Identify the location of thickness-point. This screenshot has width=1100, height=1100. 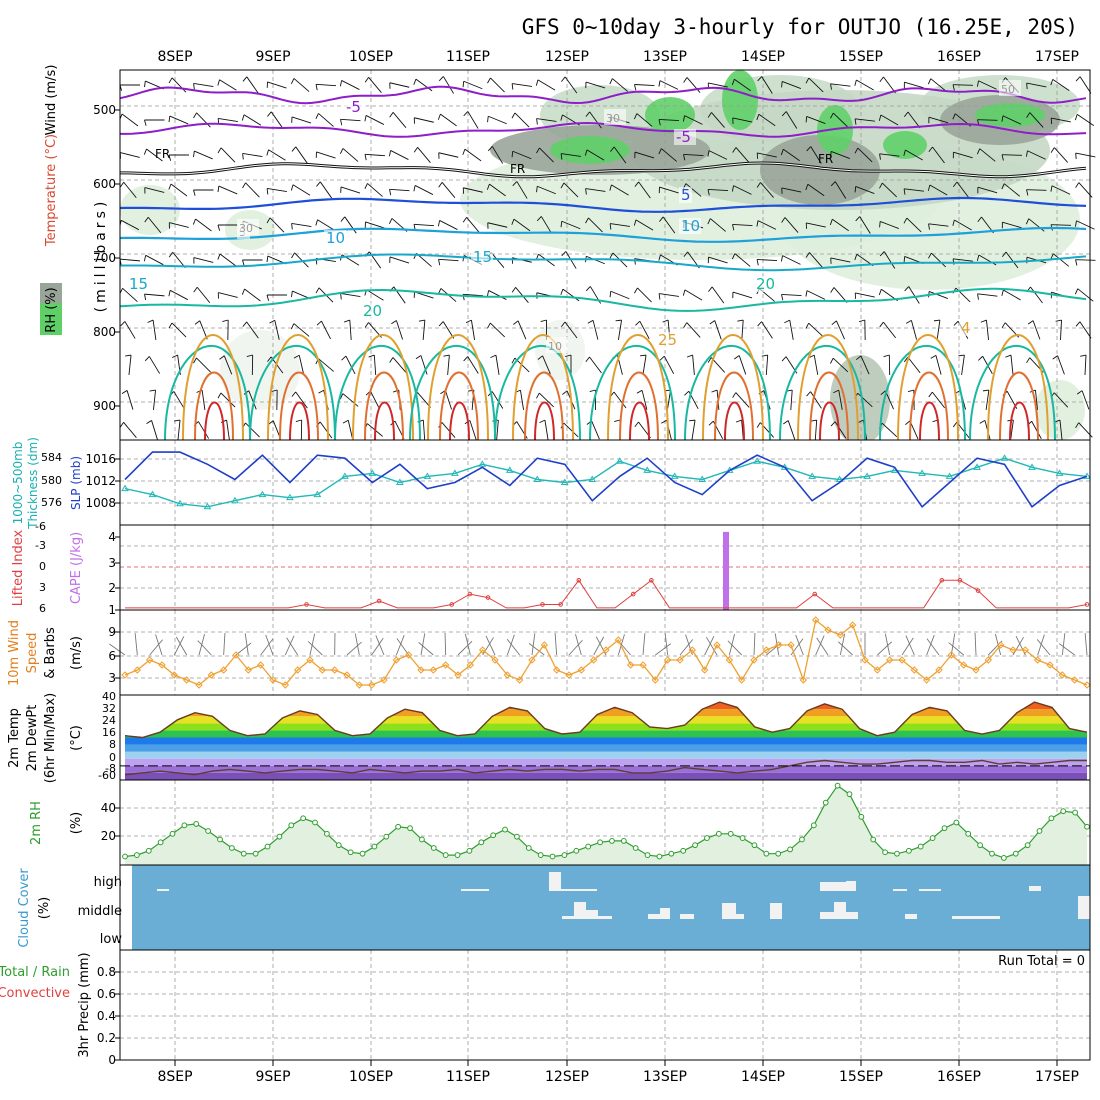
(427, 475).